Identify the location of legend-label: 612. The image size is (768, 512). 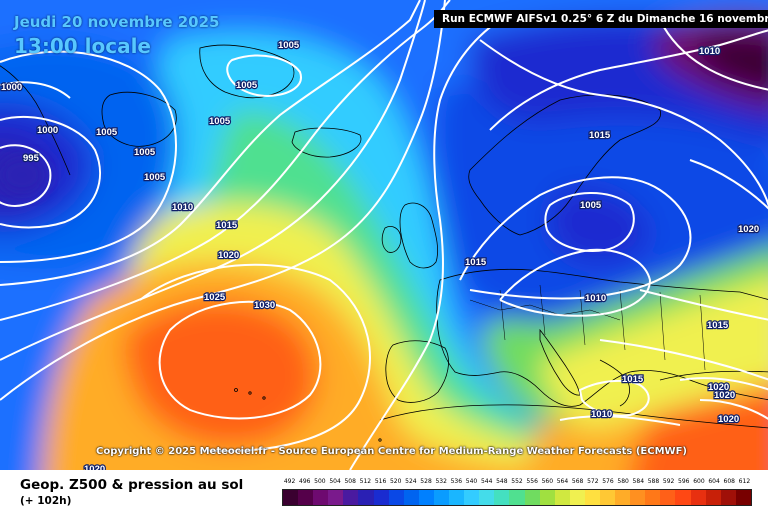
(744, 481).